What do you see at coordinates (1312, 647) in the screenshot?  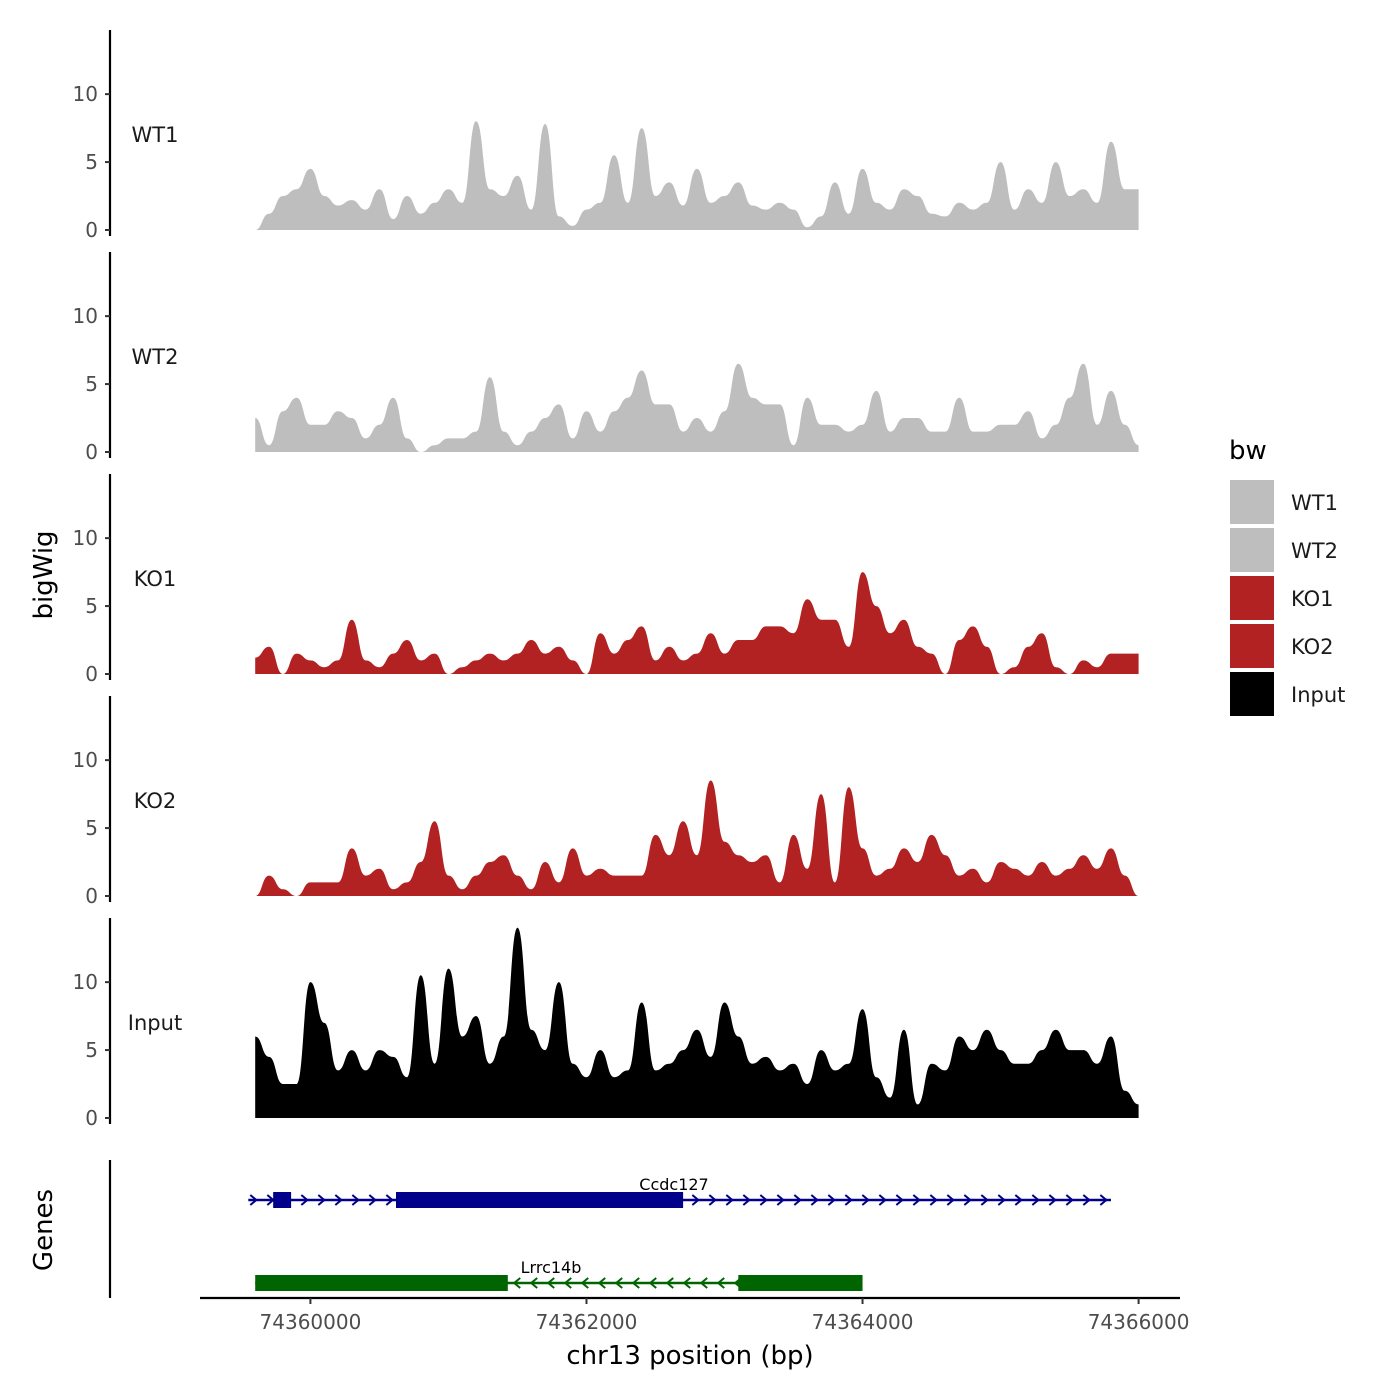 I see `legend-label-ko2: KO2` at bounding box center [1312, 647].